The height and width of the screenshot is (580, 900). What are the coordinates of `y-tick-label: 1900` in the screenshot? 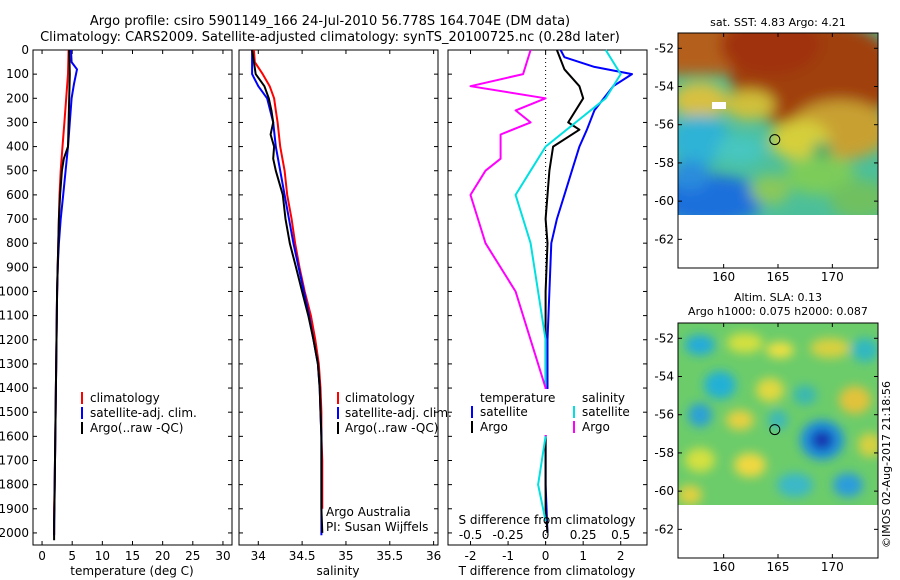 It's located at (14, 509).